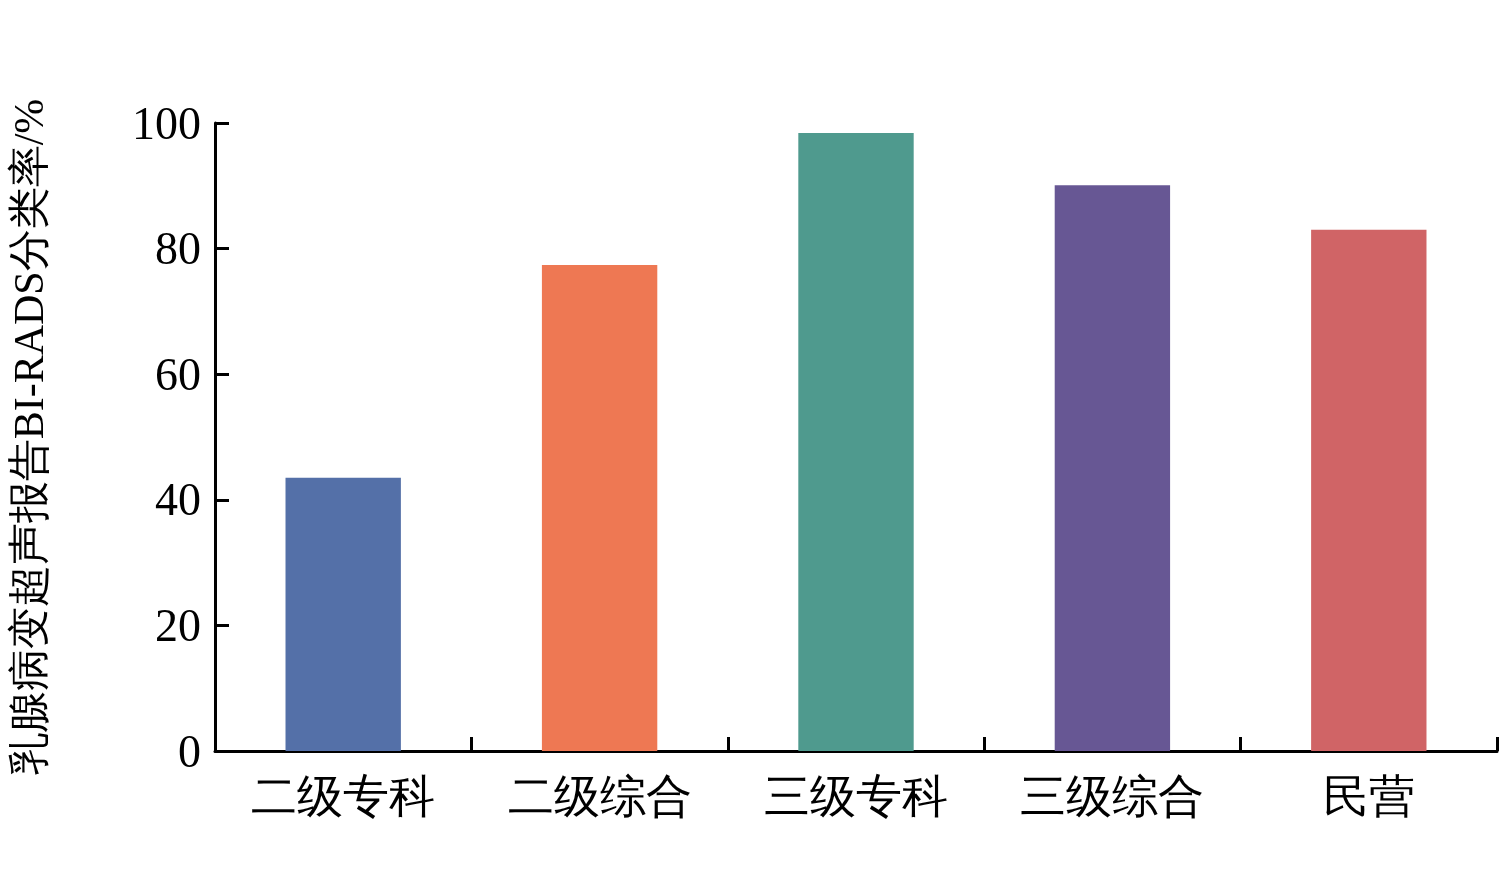 This screenshot has width=1500, height=876. What do you see at coordinates (178, 249) in the screenshot?
I see `y-tick-label: 80` at bounding box center [178, 249].